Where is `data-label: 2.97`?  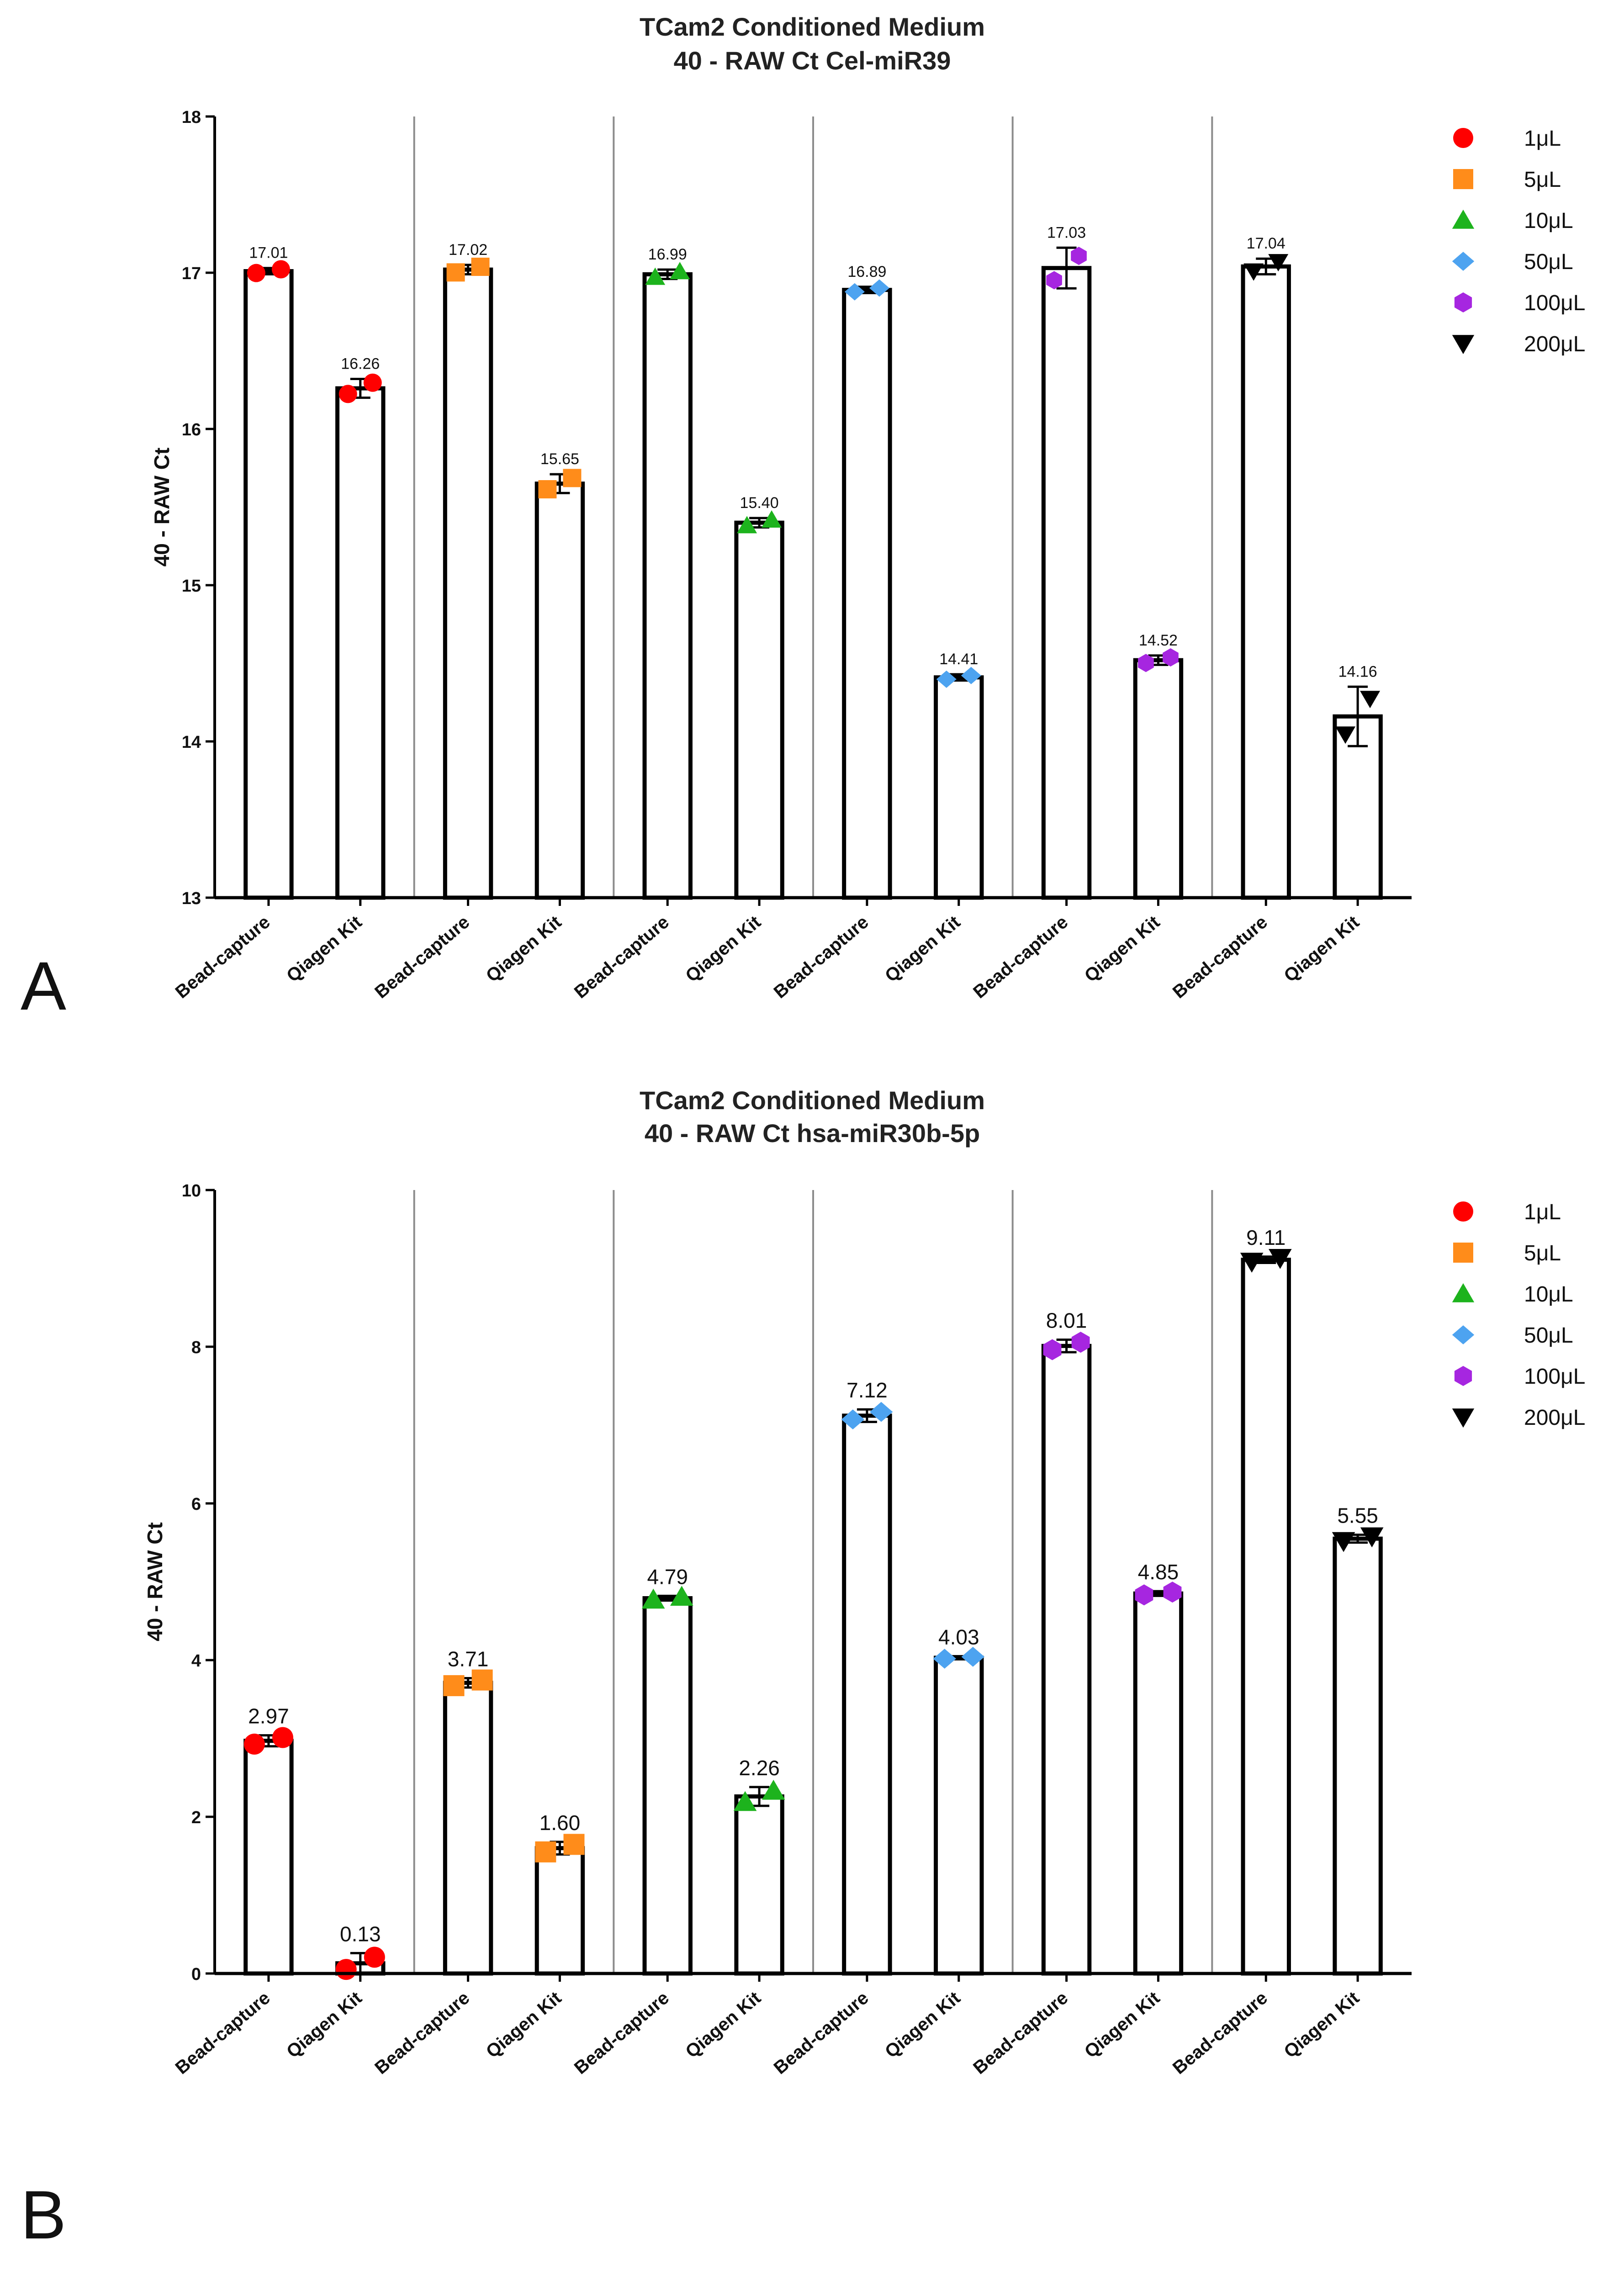
data-label: 2.97 is located at coordinates (268, 1716).